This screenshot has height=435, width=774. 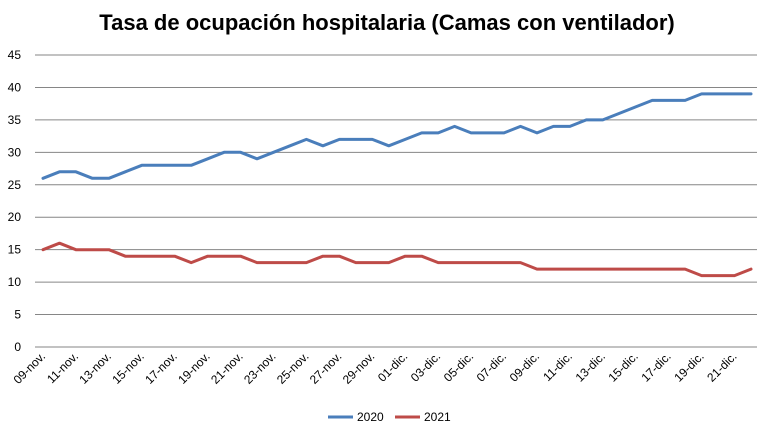 What do you see at coordinates (227, 368) in the screenshot?
I see `x-tick-label: 21-nov.` at bounding box center [227, 368].